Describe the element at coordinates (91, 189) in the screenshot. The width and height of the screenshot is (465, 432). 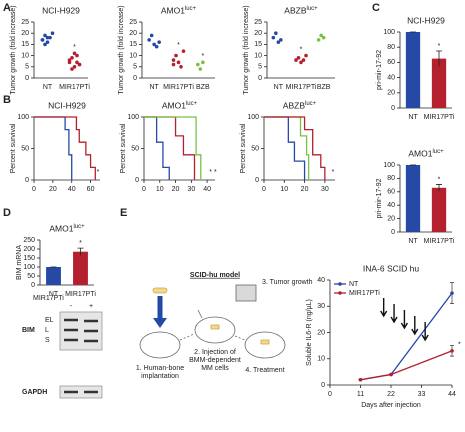
I see `x-tick-label: 60` at that location.